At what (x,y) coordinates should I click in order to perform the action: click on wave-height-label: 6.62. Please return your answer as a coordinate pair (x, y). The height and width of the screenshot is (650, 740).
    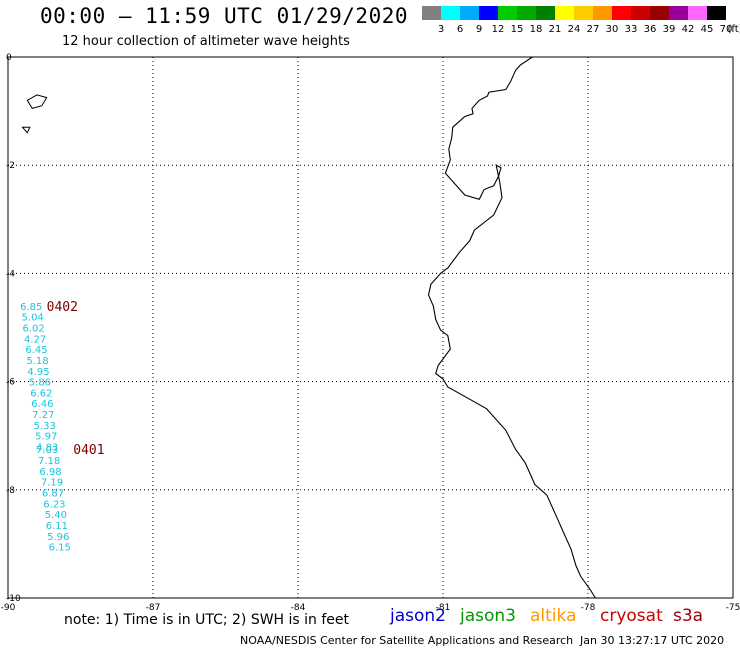
    Looking at the image, I should click on (41, 393).